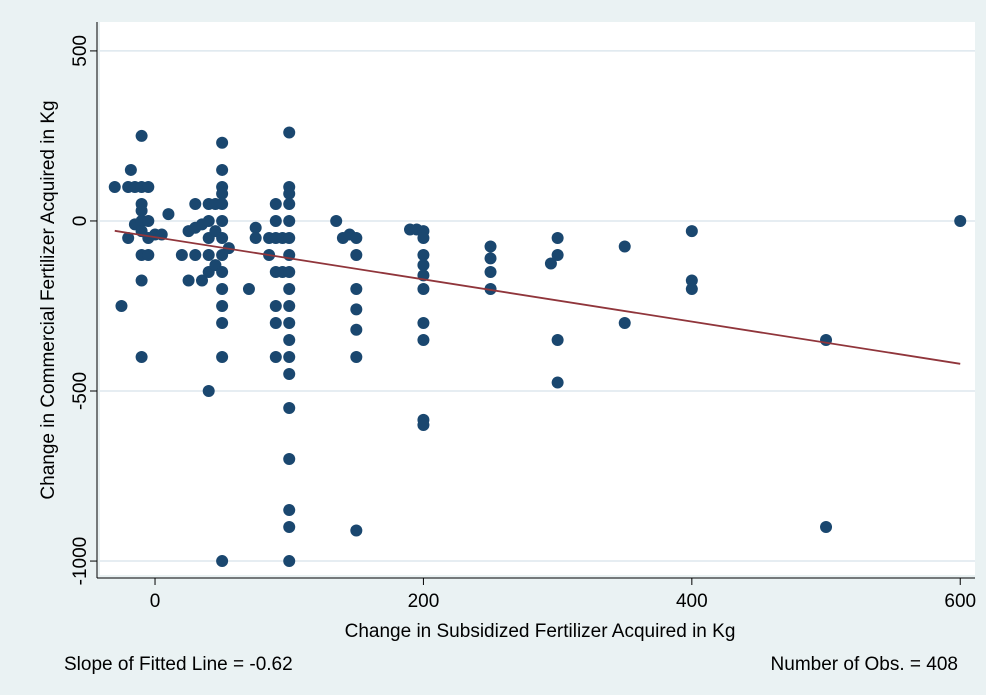  I want to click on y-tick-label: -500, so click(80, 391).